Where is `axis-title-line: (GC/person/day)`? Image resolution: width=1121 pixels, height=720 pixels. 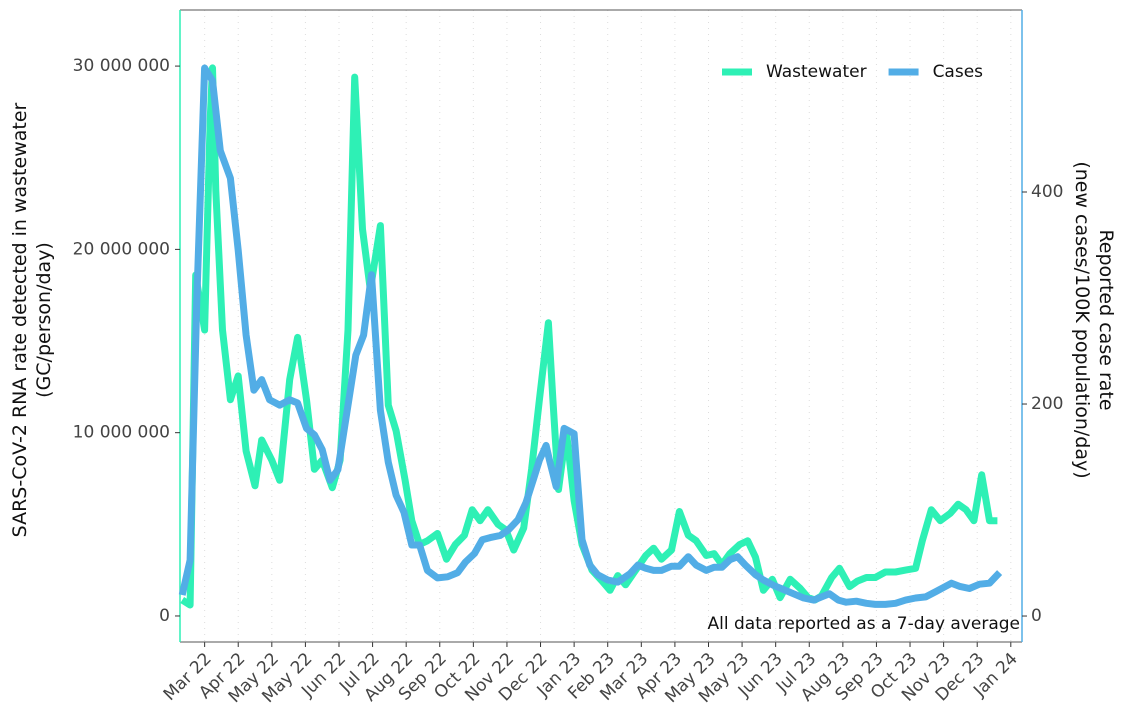
axis-title-line: (GC/person/day) is located at coordinates (44, 320).